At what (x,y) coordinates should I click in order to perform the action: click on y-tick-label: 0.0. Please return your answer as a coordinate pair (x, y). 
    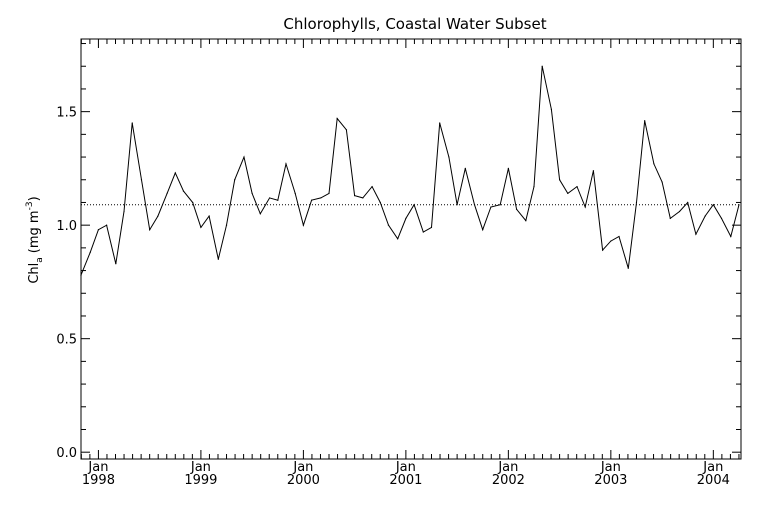
    Looking at the image, I should click on (66, 453).